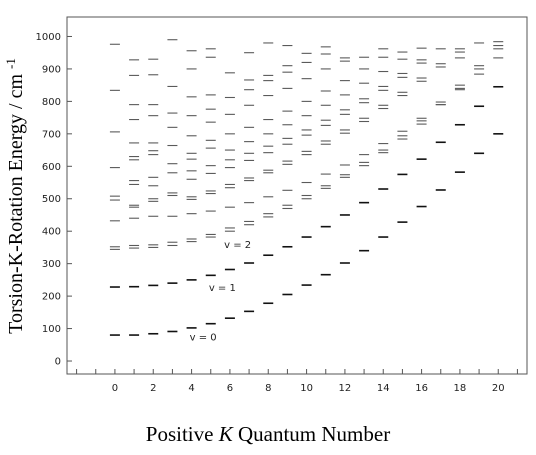 Image resolution: width=536 pixels, height=455 pixels. Describe the element at coordinates (230, 388) in the screenshot. I see `x-tick-label: 6` at that location.